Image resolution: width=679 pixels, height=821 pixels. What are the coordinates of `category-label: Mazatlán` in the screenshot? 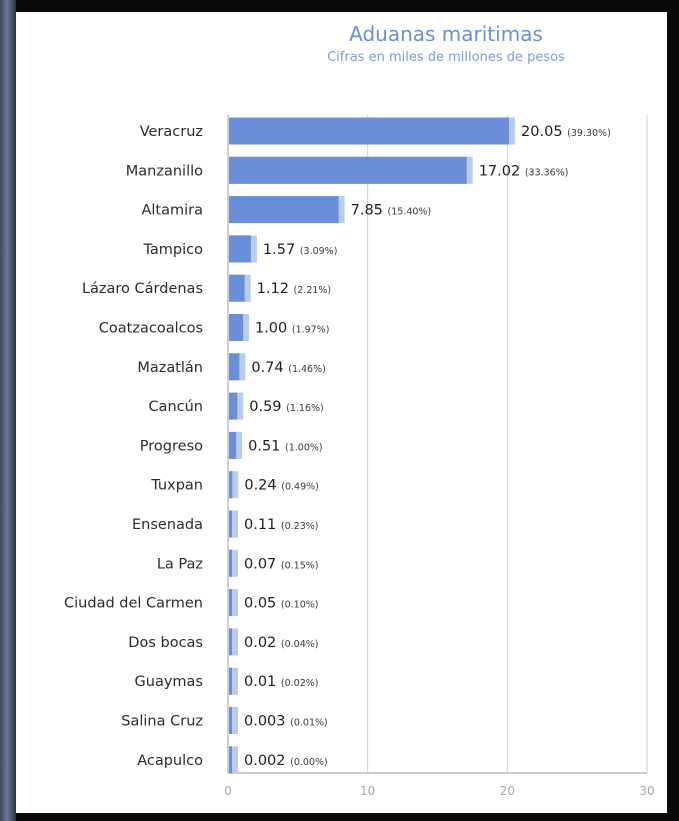 It's located at (170, 368).